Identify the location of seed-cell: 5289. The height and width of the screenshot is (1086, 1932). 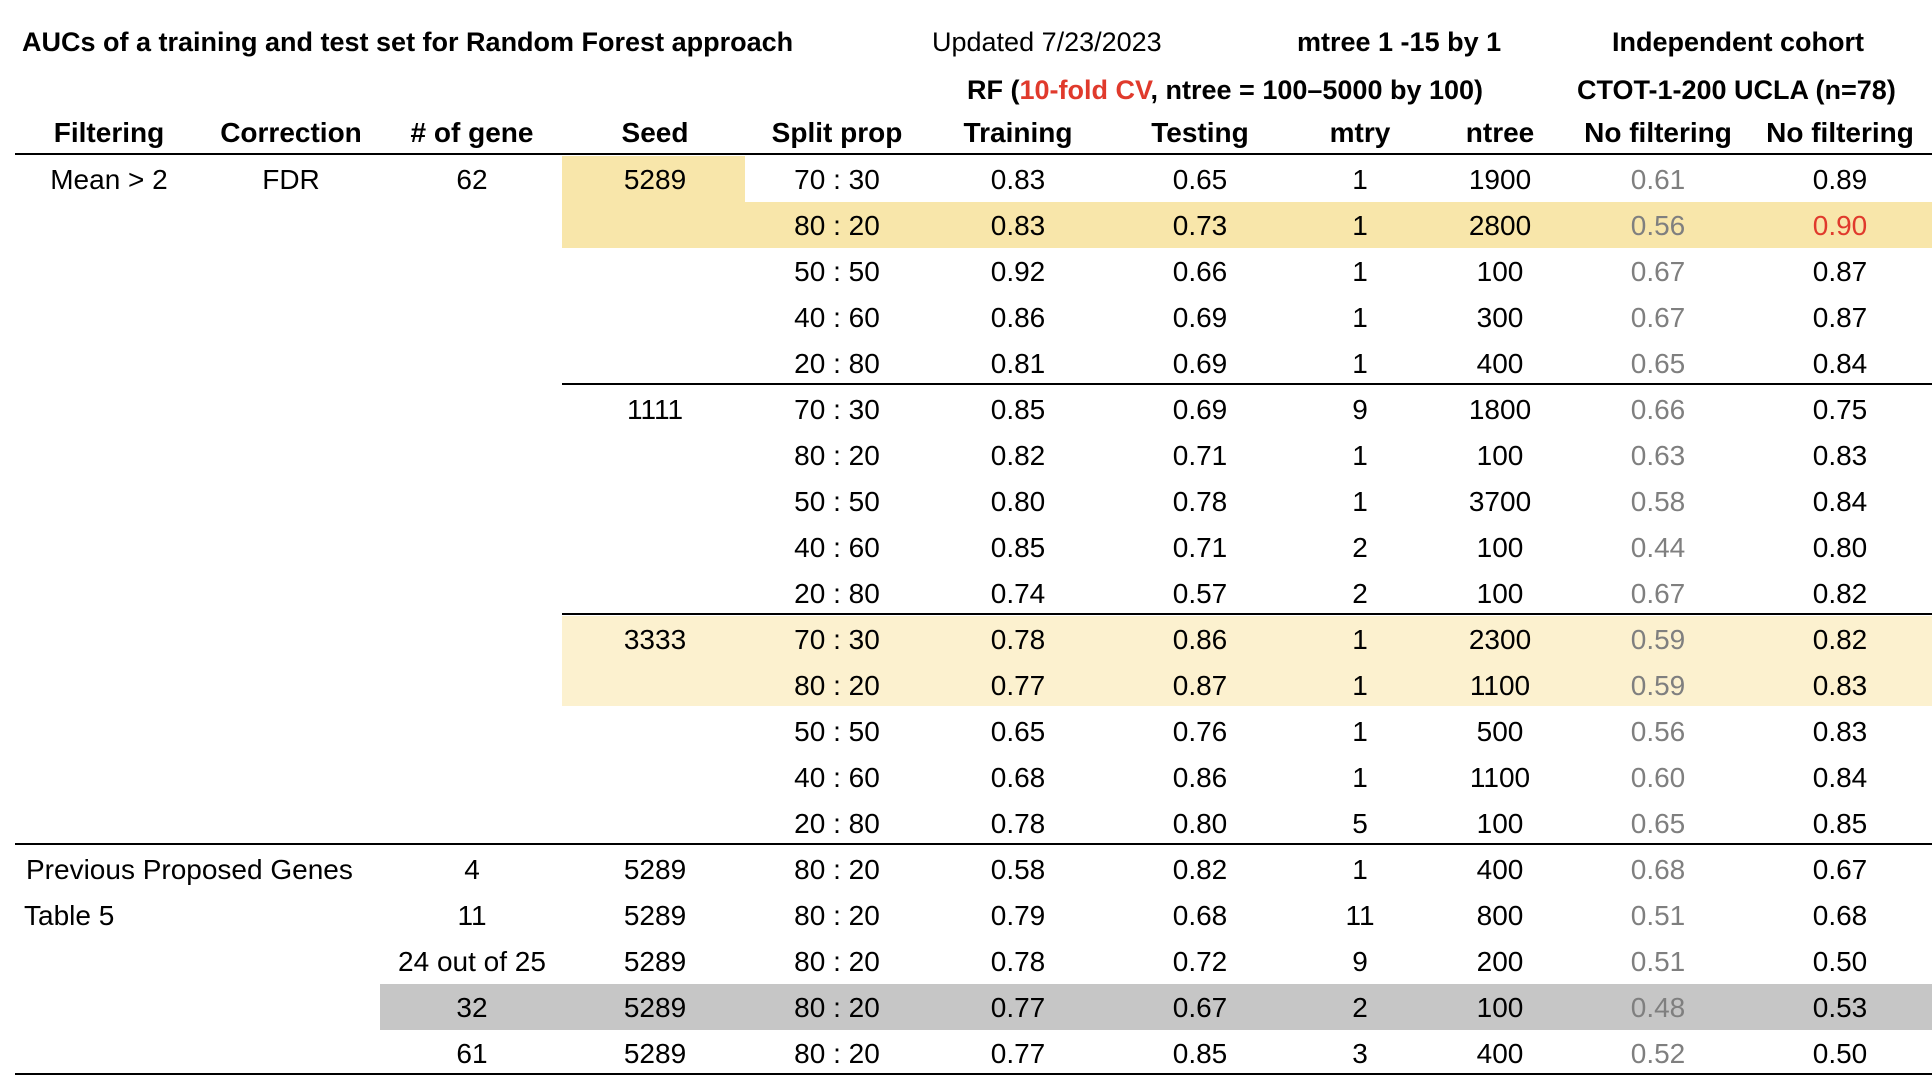
(655, 1007).